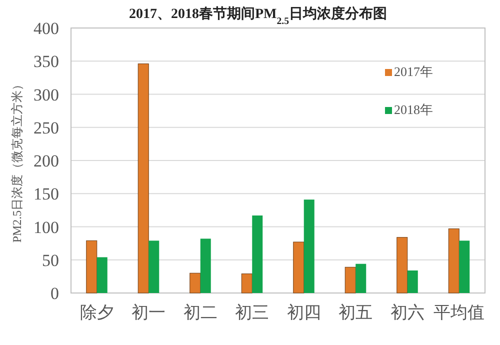 This screenshot has width=500, height=345. I want to click on chart-title: 2017、2018春节期间PM$_{2.5}$日均浓度分布图, so click(258, 15).